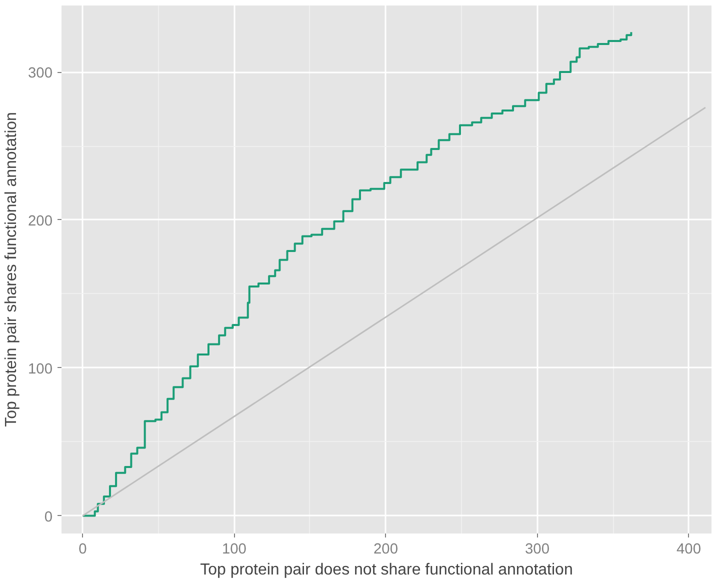  I want to click on x-tick-label: 400, so click(689, 550).